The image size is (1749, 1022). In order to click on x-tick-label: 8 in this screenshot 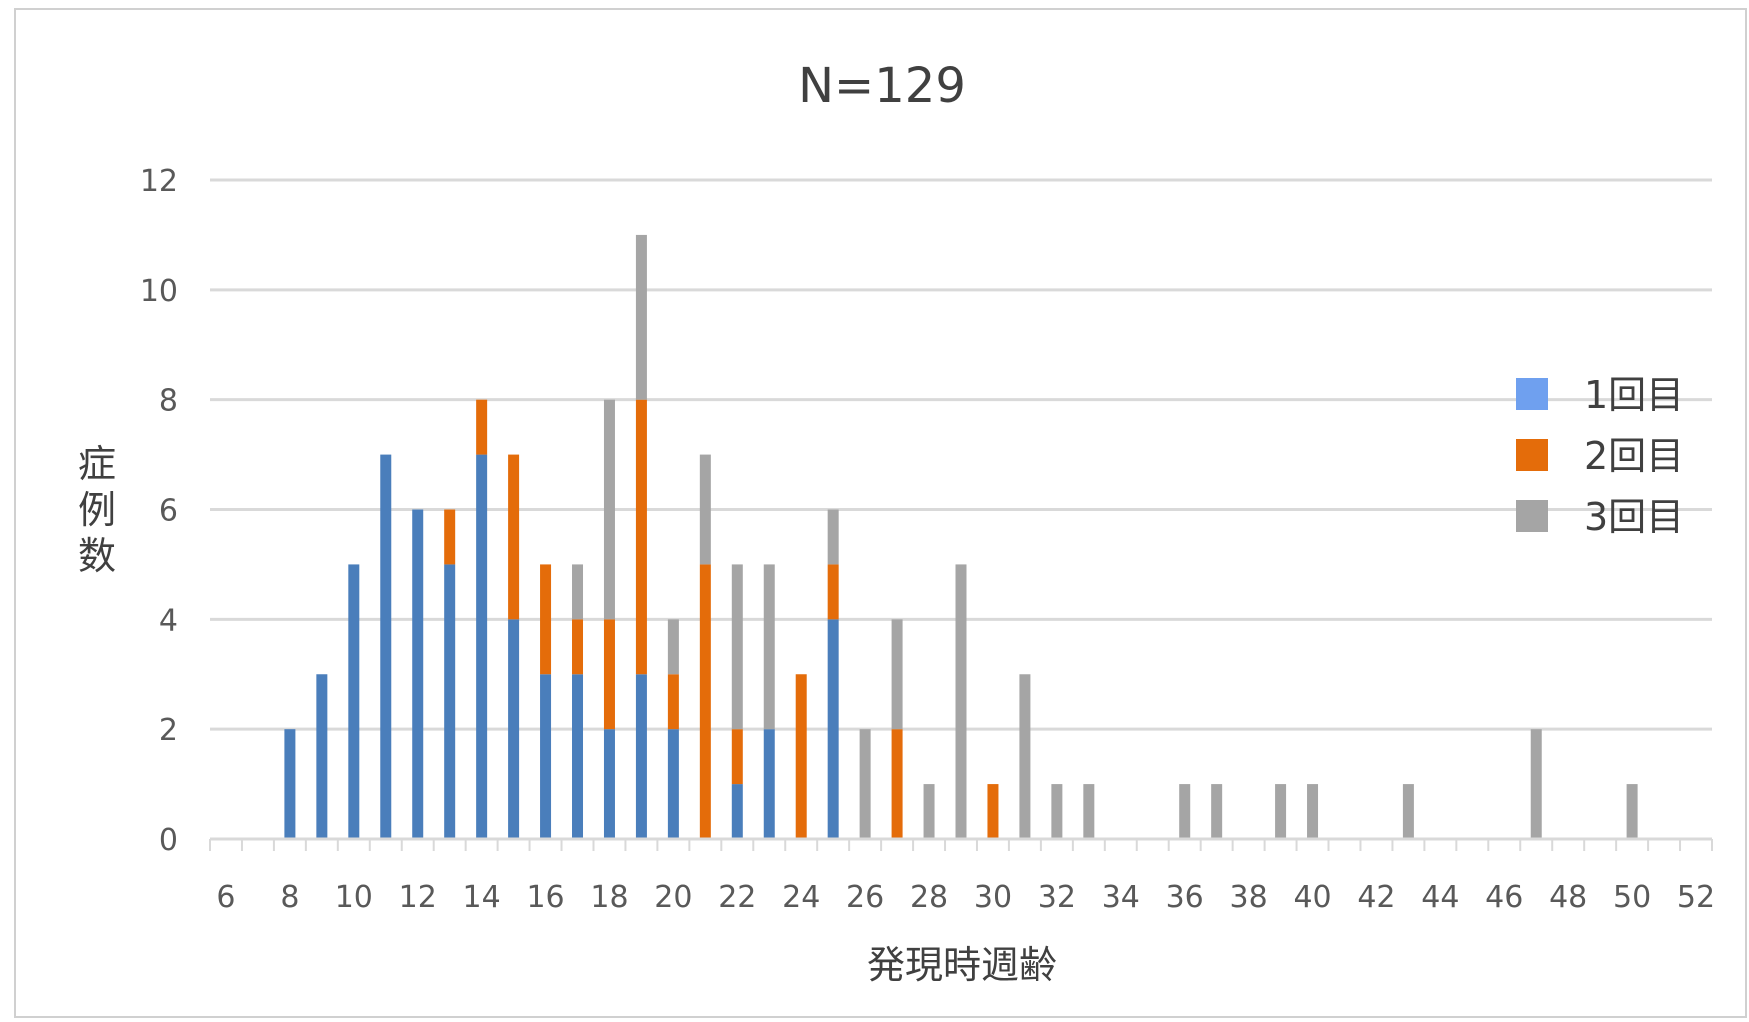, I will do `click(289, 897)`.